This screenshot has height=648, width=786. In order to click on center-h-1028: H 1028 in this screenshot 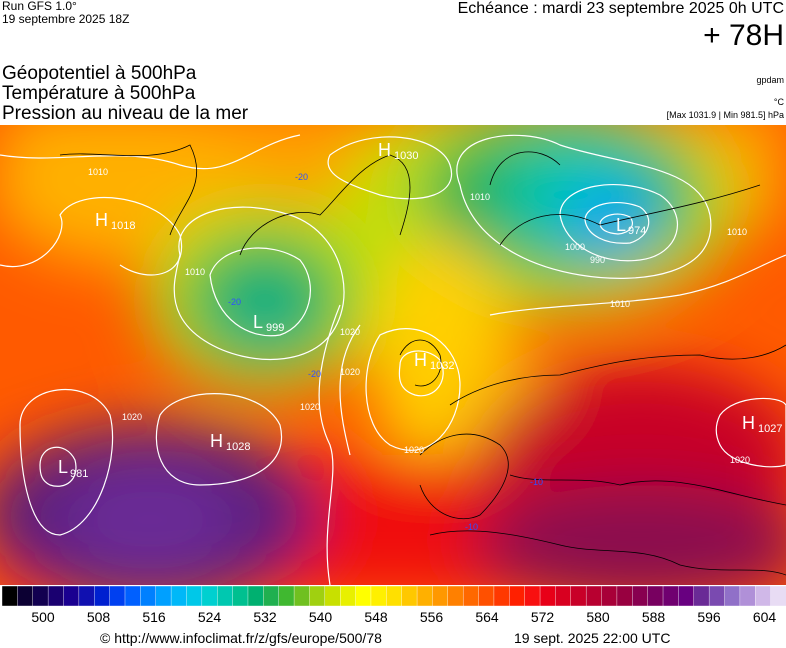, I will do `click(230, 442)`.